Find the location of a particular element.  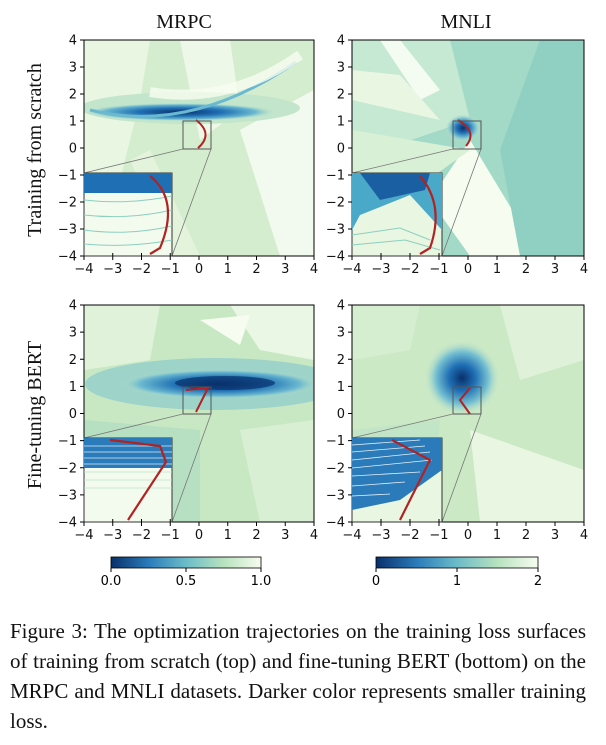

mrpc-finetune-xtick-label: −1 is located at coordinates (170, 535).